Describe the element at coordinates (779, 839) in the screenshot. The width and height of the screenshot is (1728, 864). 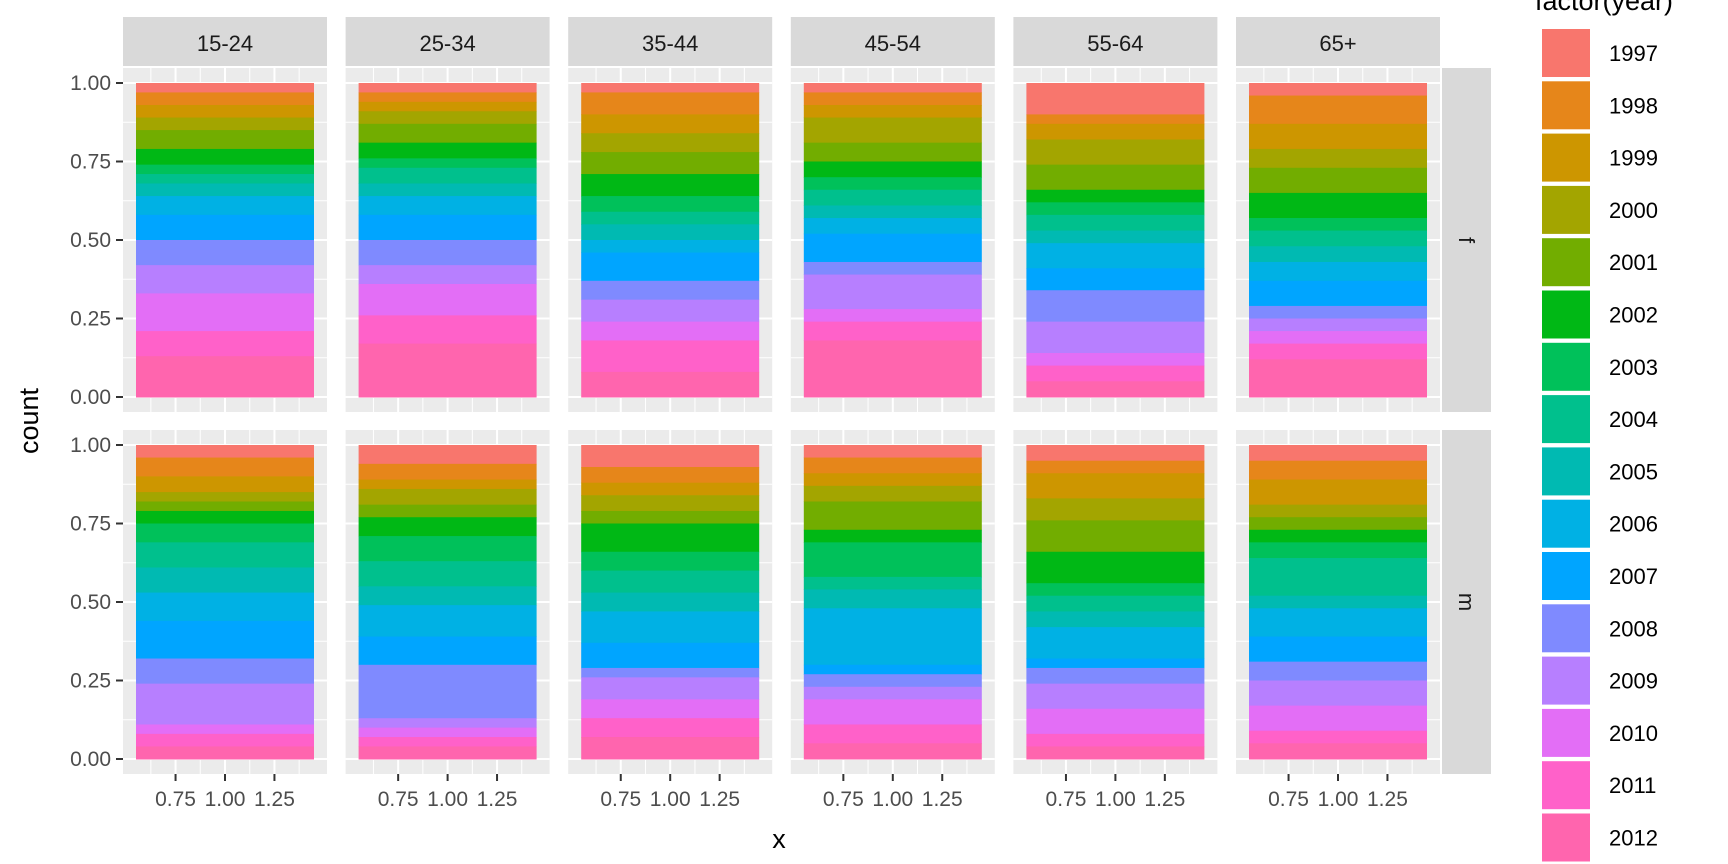
I see `x-axis-title: x` at that location.